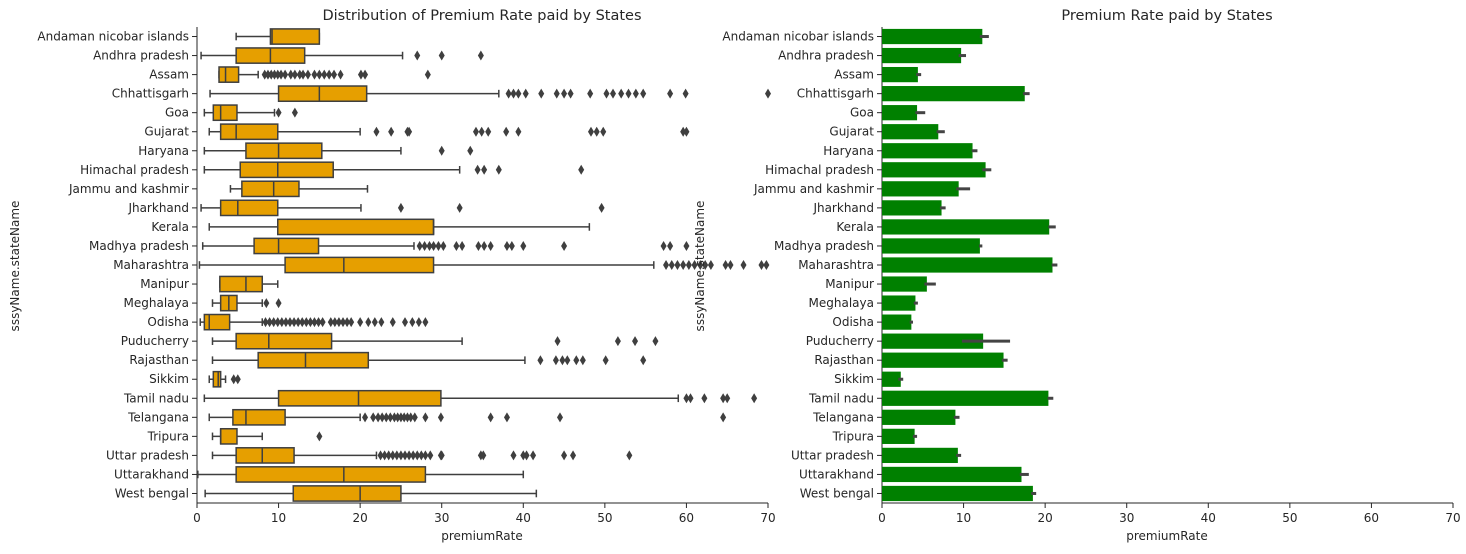 The image size is (1466, 554). I want to click on boxplot-y-tick-label-himachal-pradesh: Himachal pradesh, so click(134, 170).